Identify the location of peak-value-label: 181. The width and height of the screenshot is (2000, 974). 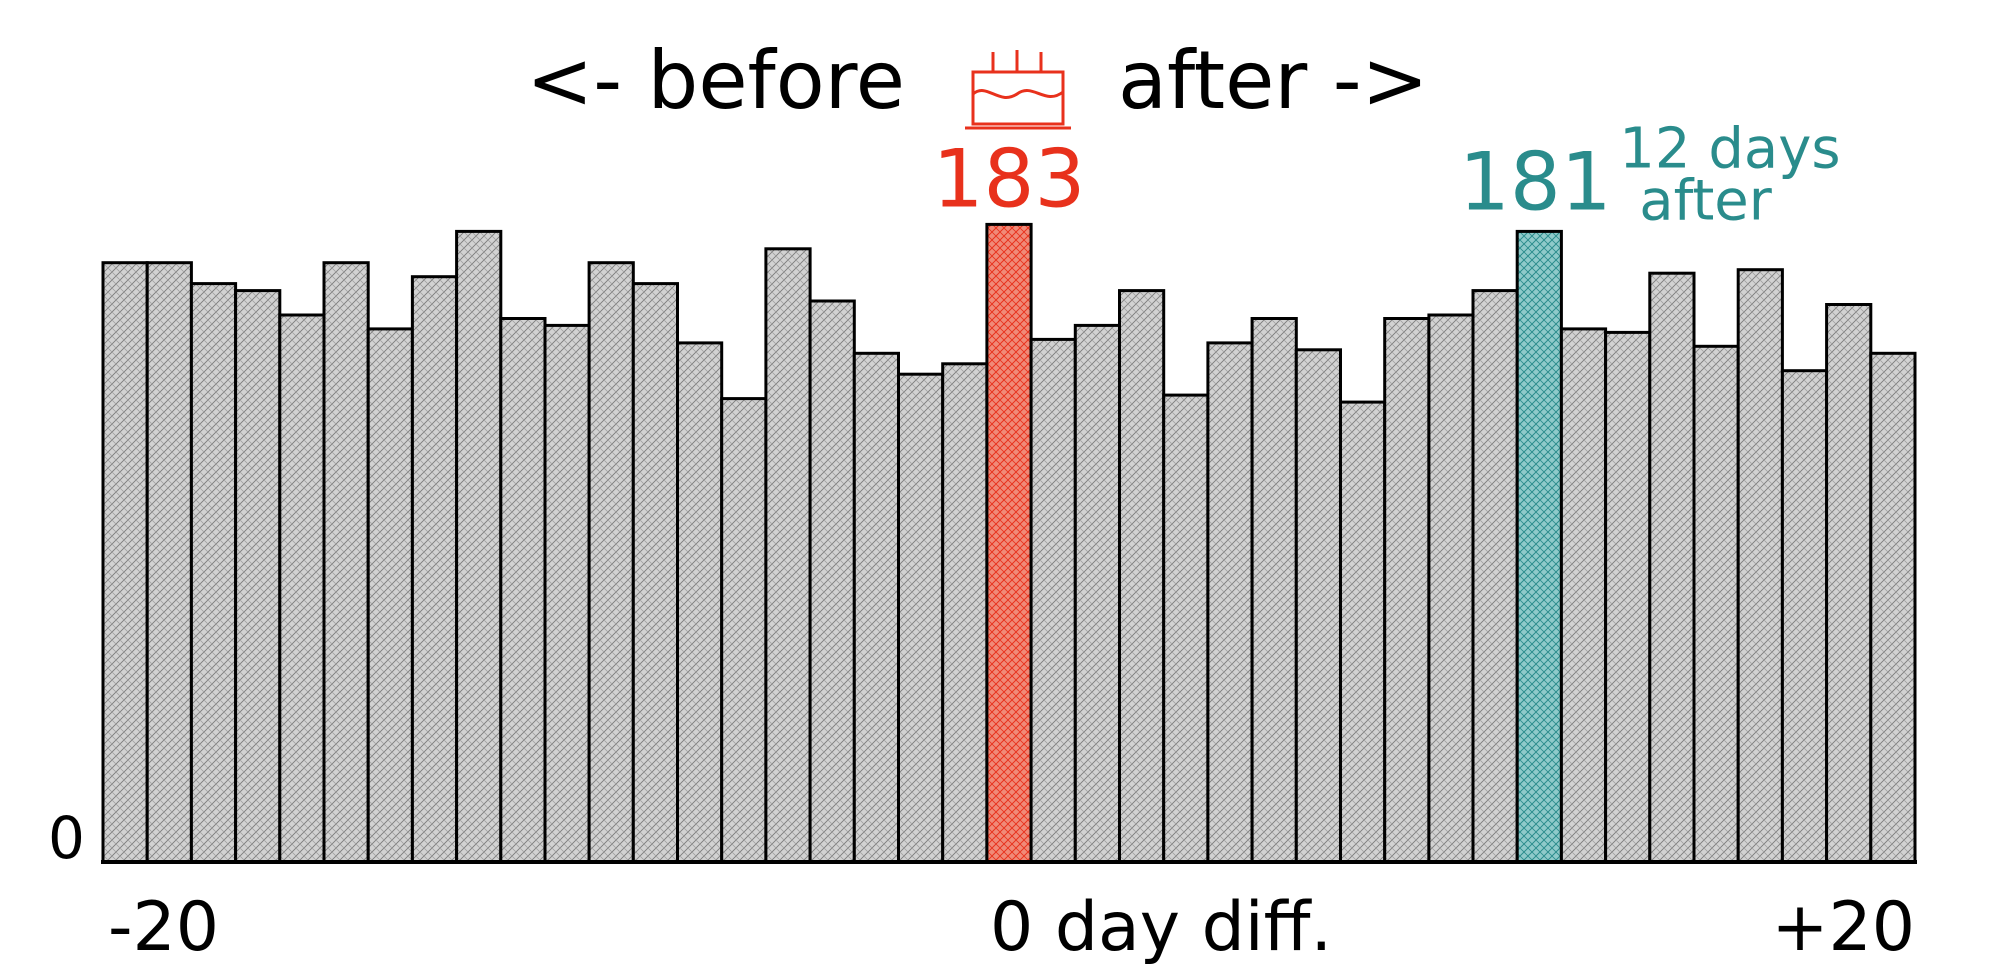
(1535, 181).